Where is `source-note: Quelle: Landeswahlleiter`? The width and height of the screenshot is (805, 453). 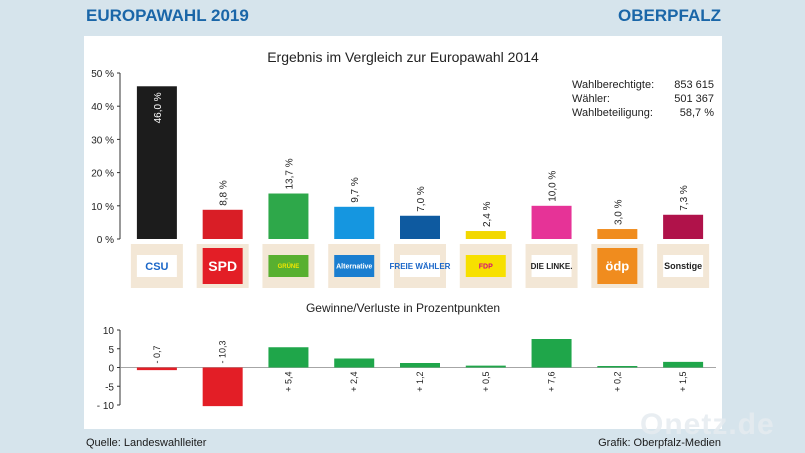 source-note: Quelle: Landeswahlleiter is located at coordinates (146, 443).